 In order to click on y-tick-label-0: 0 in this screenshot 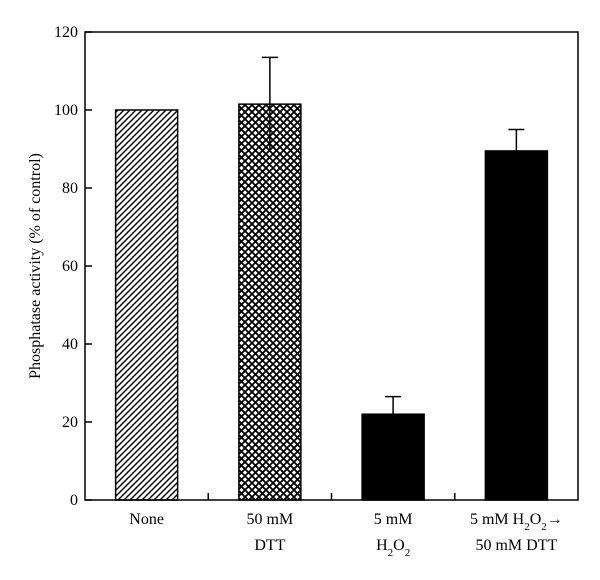, I will do `click(74, 500)`.